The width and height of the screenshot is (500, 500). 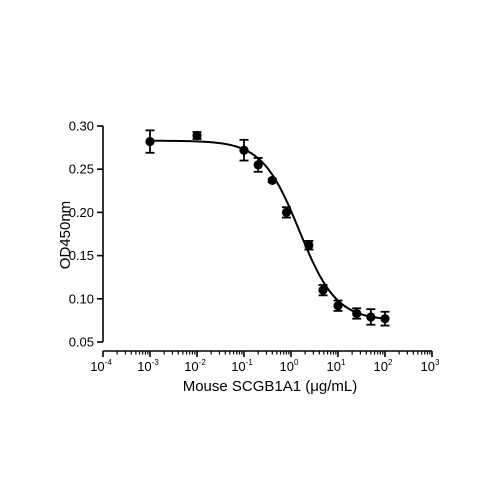 I want to click on y-tick-label: 0.05, so click(x=81, y=342).